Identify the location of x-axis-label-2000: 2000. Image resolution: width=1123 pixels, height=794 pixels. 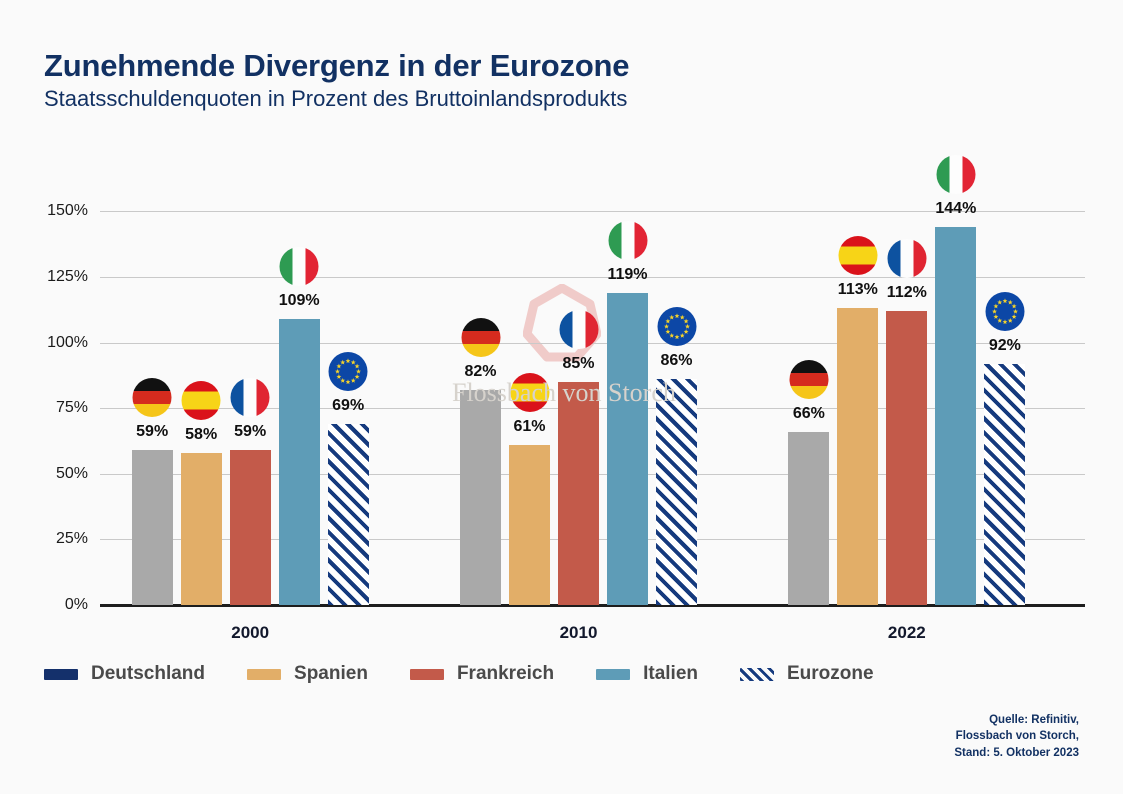
(250, 632).